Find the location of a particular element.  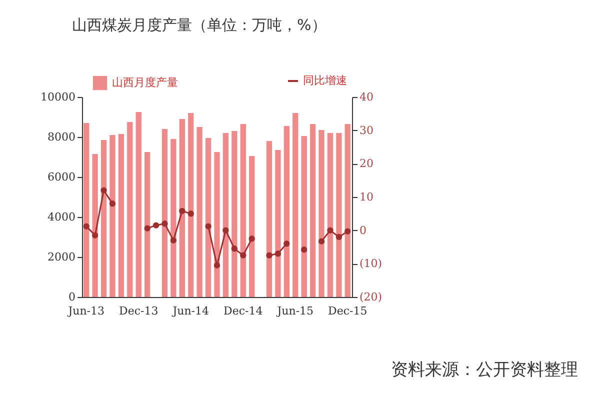

y-tick-label: 6000 is located at coordinates (62, 177).